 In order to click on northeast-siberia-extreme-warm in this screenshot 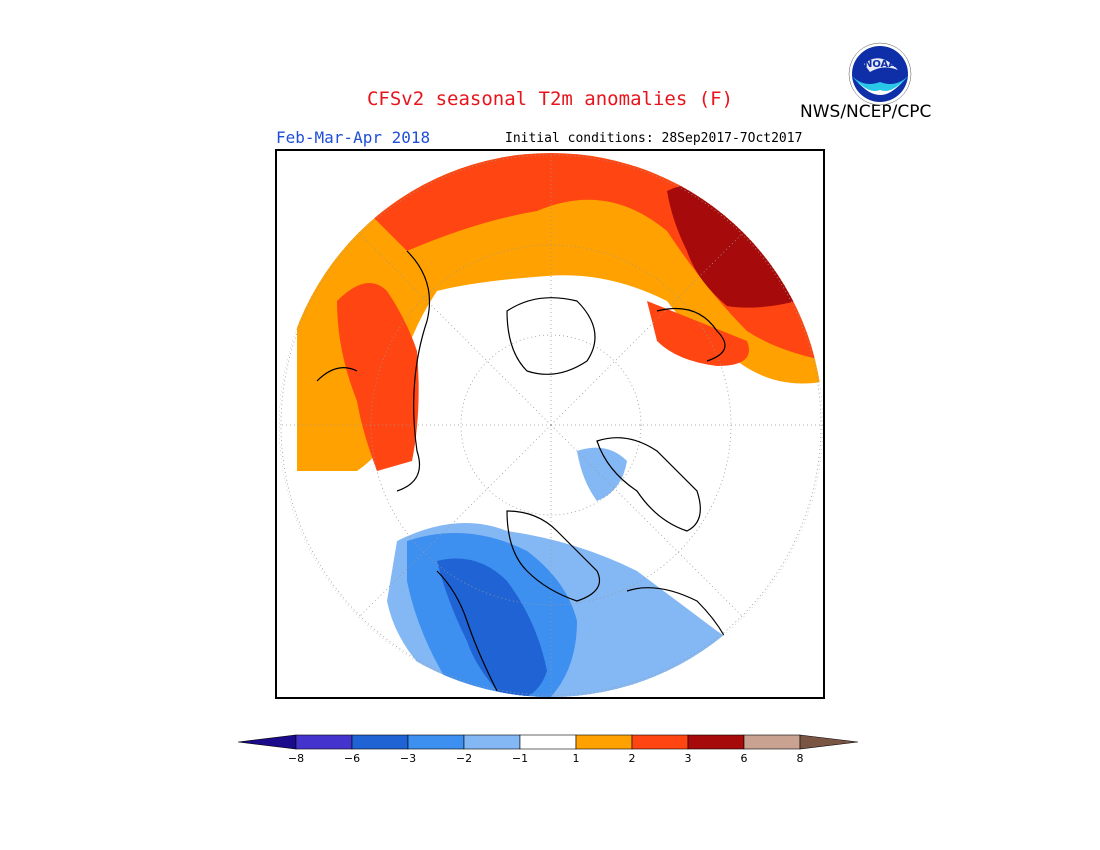, I will do `click(732, 246)`.